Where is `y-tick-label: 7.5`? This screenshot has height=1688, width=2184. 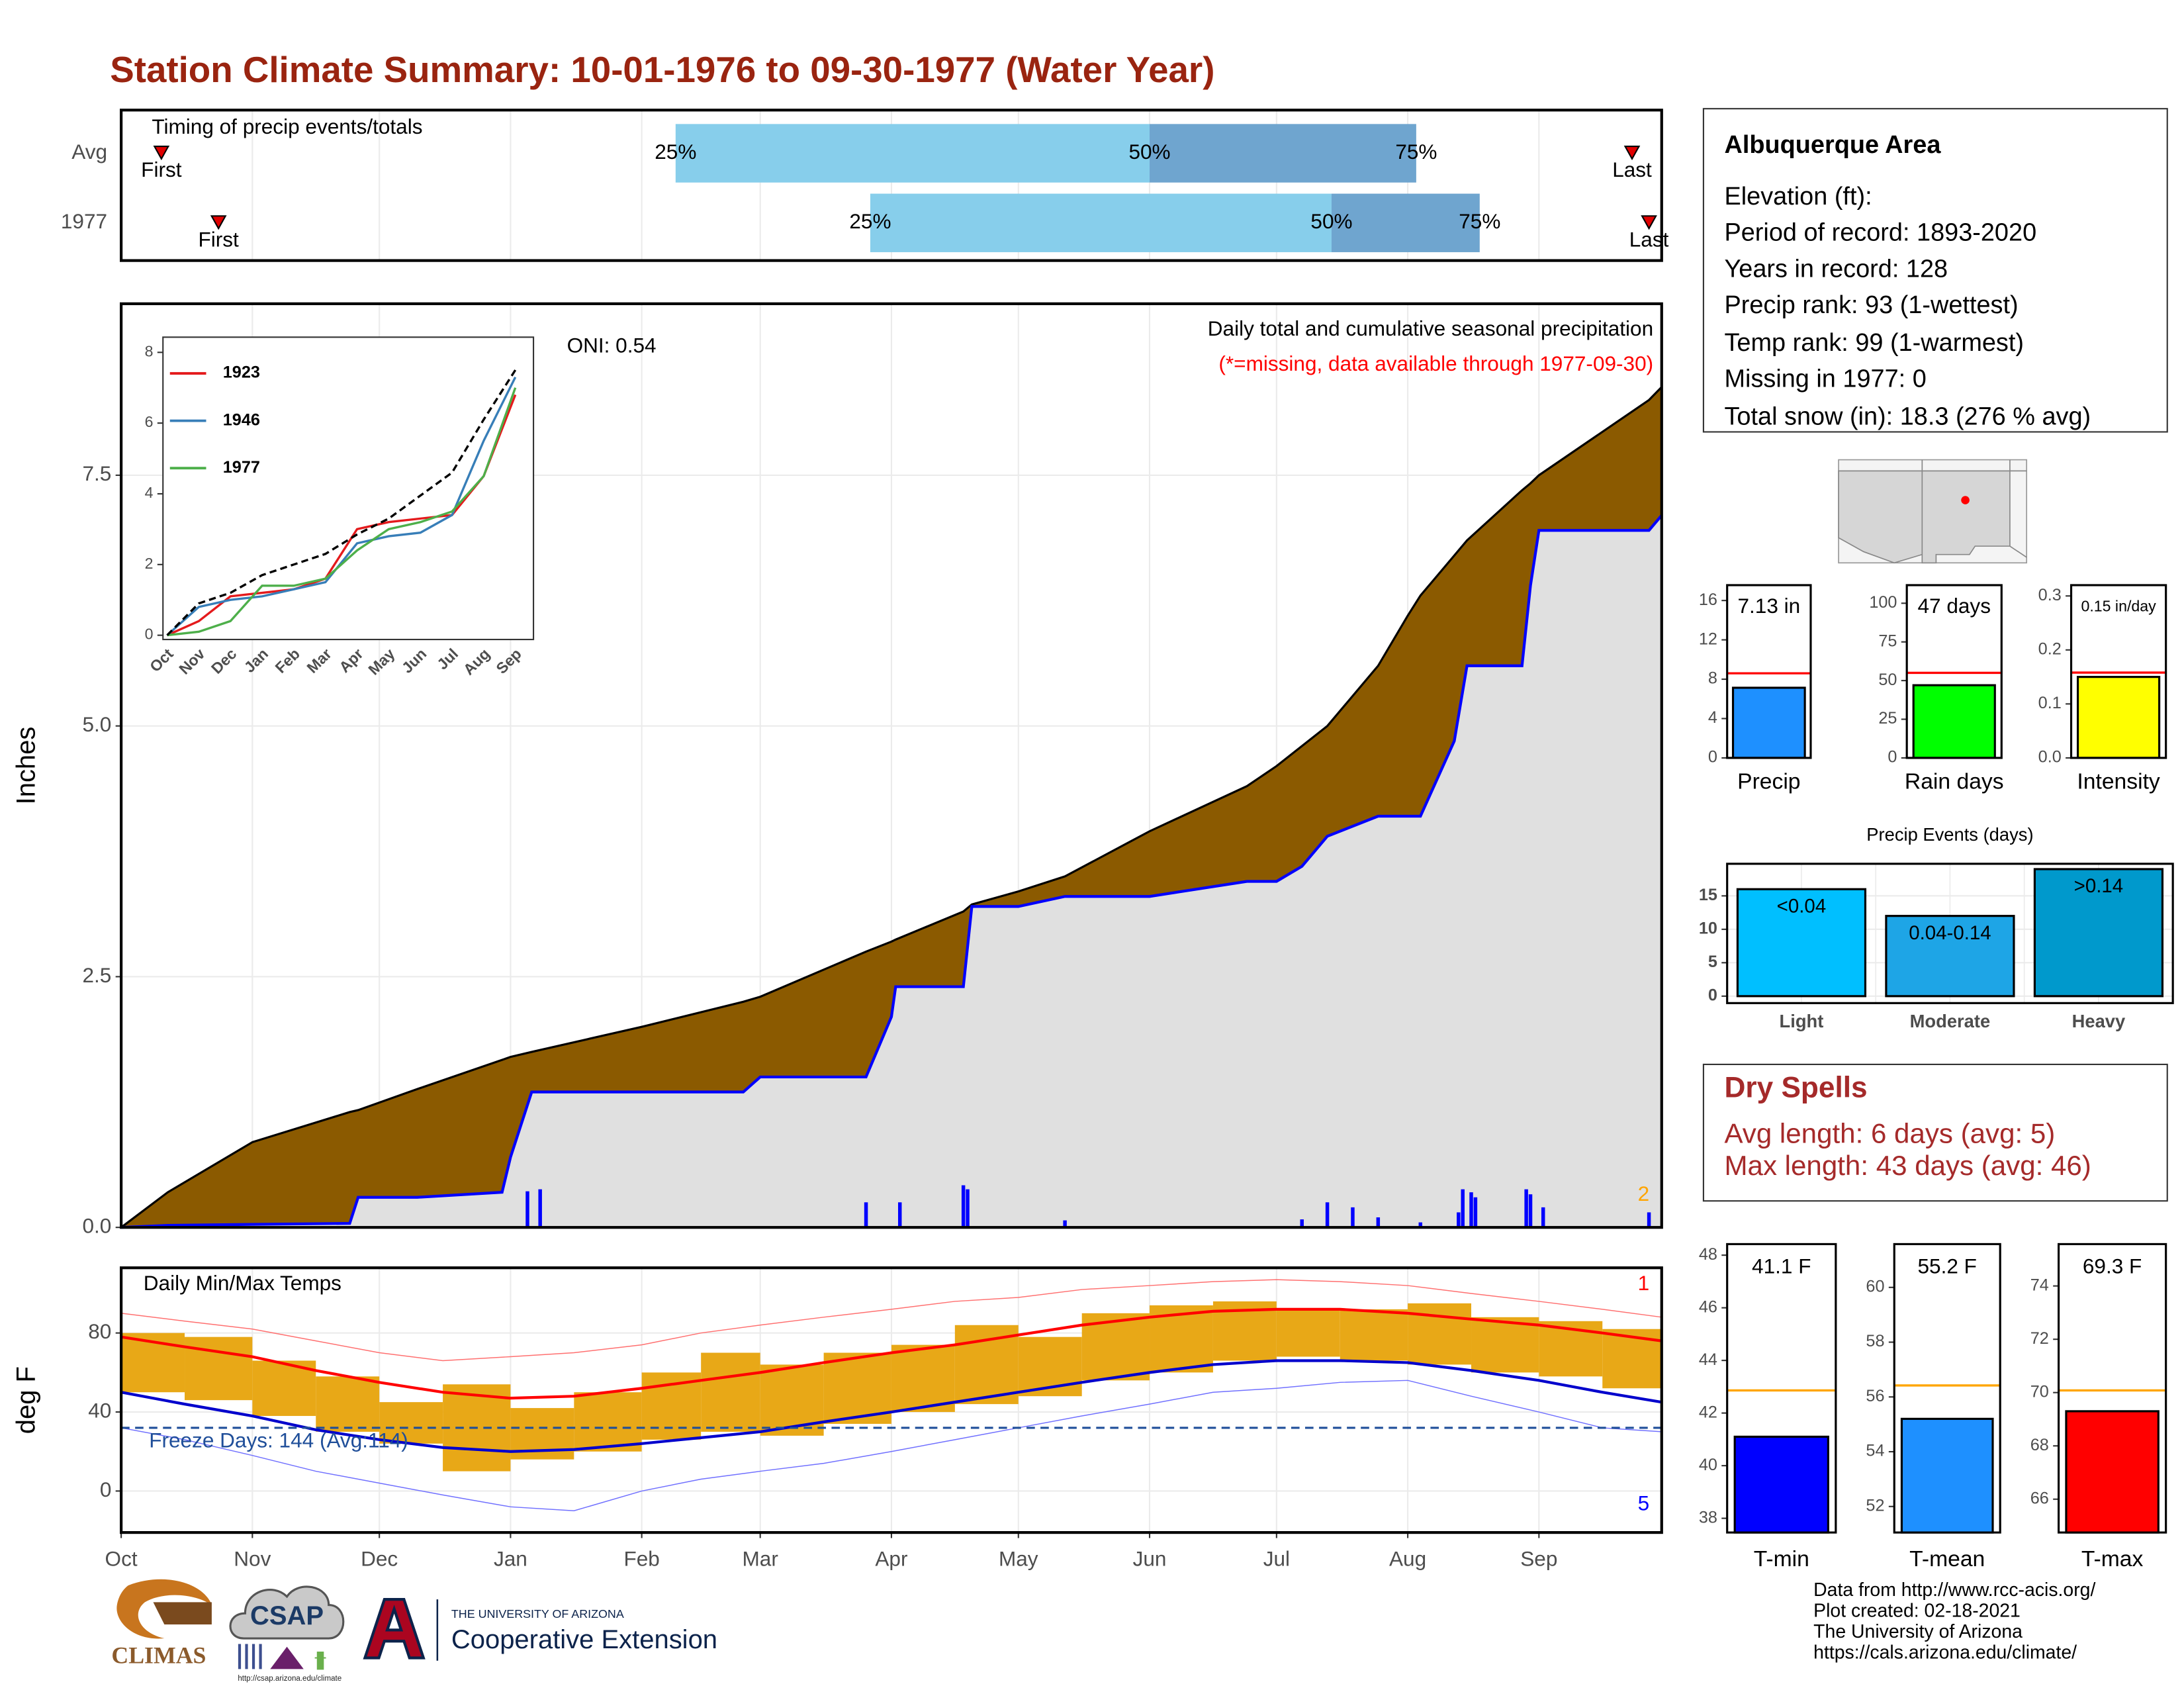 y-tick-label: 7.5 is located at coordinates (97, 473).